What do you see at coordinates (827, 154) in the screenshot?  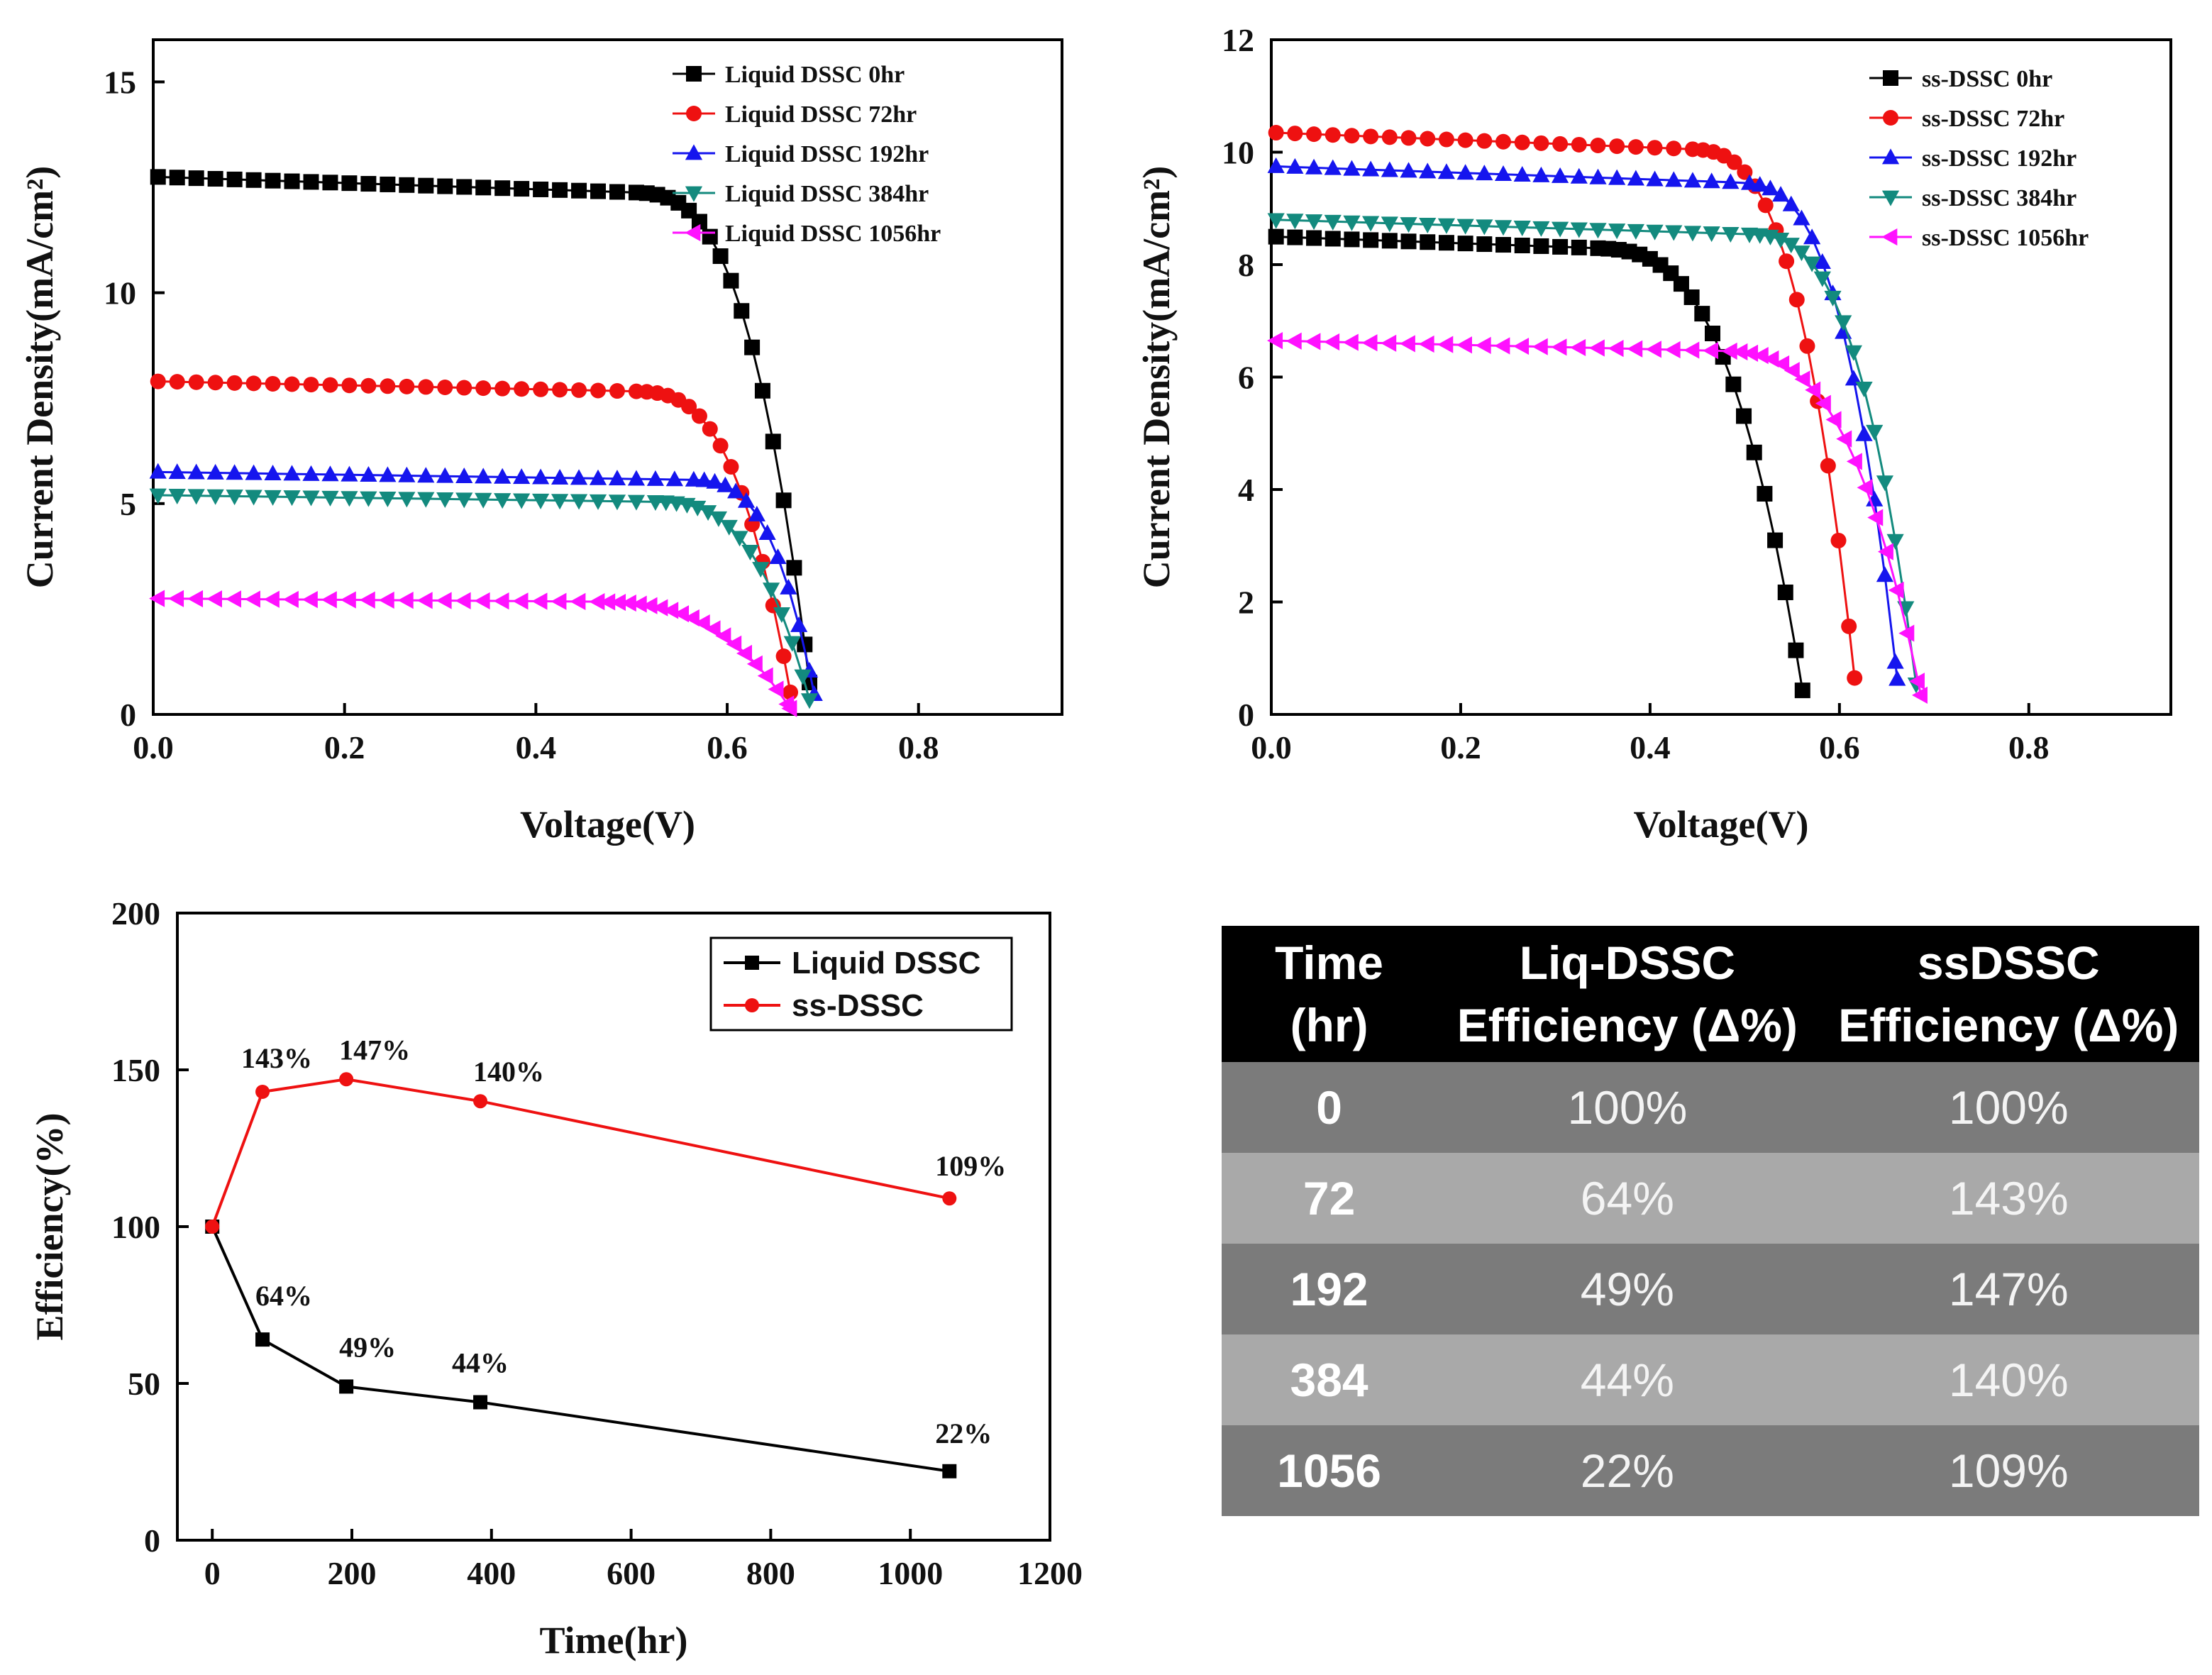 I see `legend-label: Liquid DSSC 192hr` at bounding box center [827, 154].